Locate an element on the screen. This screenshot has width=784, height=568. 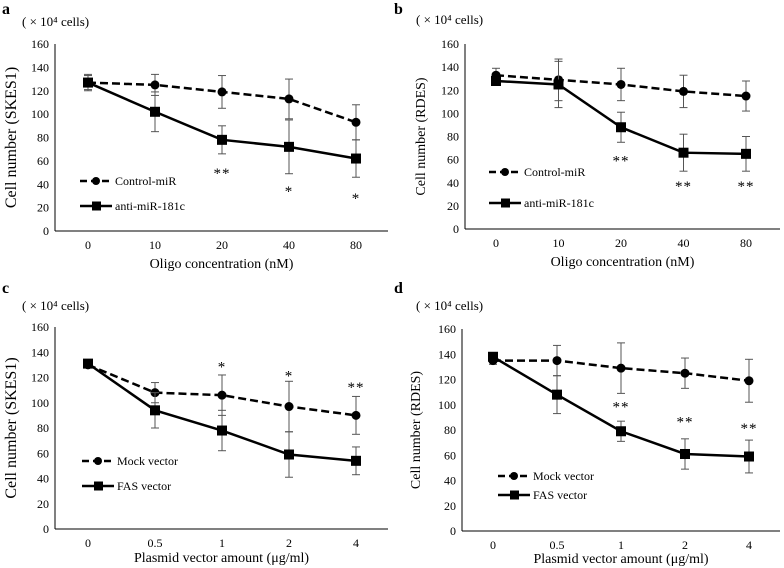
series-control is located at coordinates (621, 372).